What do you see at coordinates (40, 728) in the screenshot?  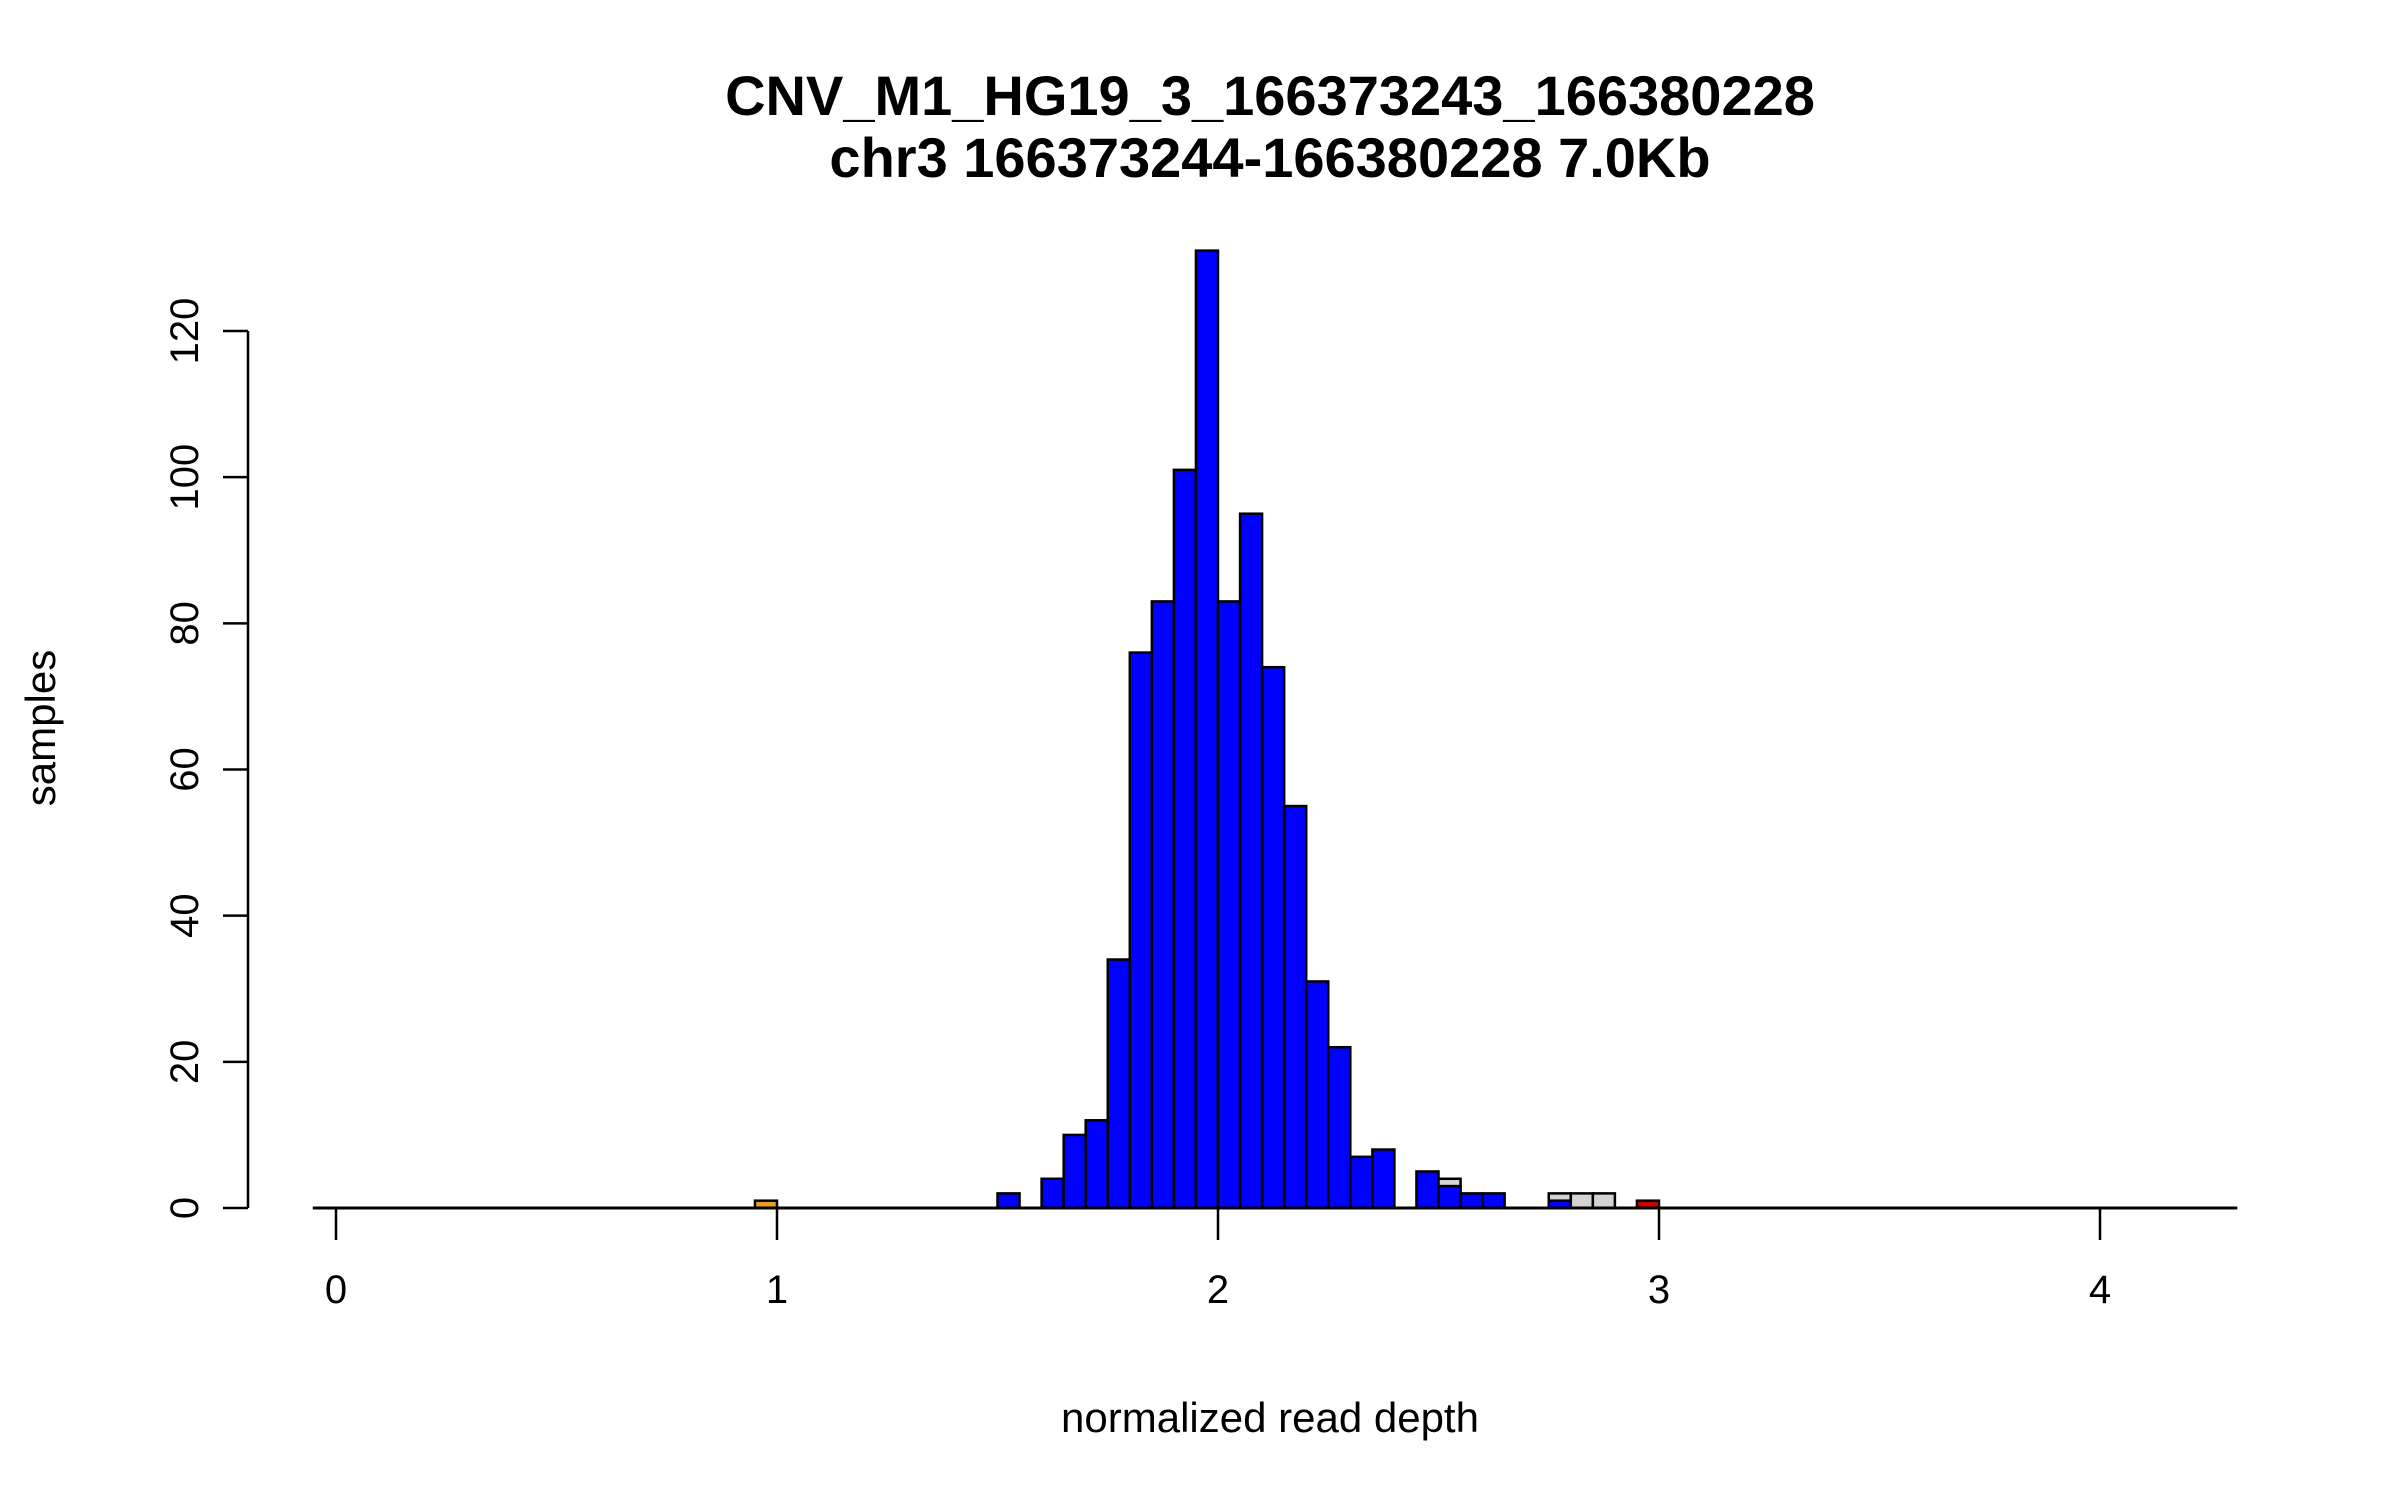 I see `y-axis-title: samples` at bounding box center [40, 728].